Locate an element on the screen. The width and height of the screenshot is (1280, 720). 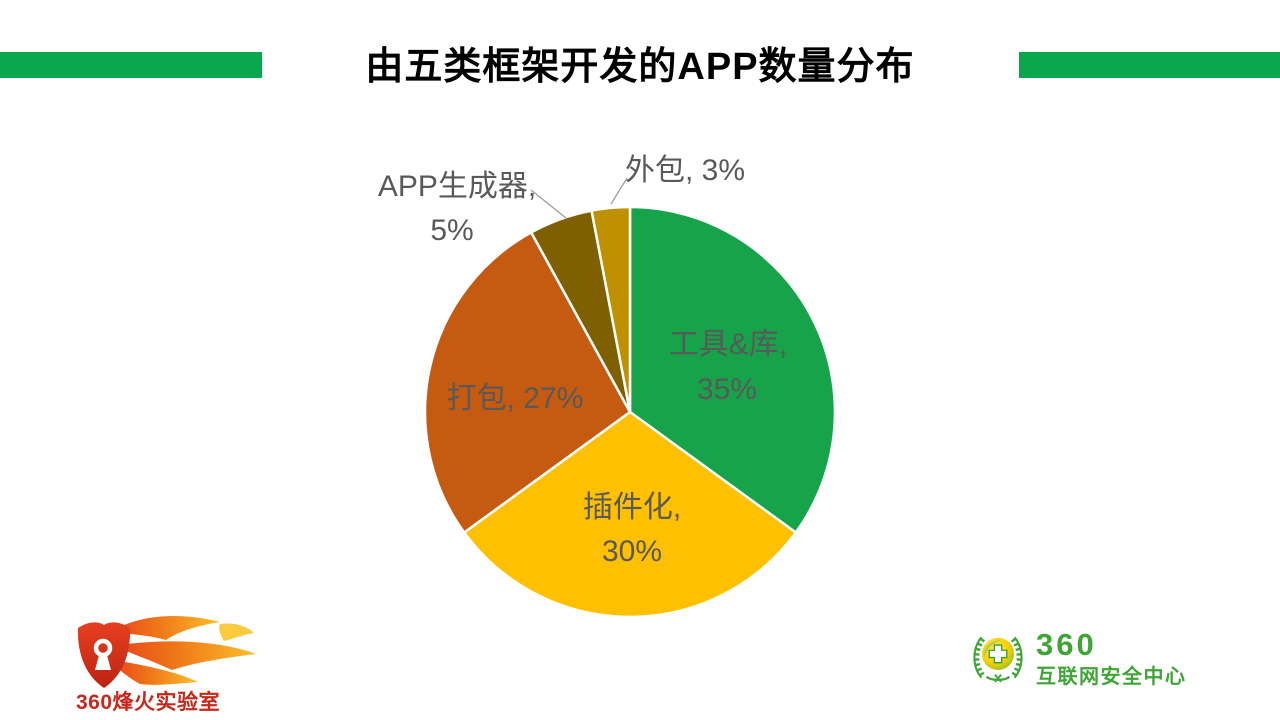
pie-label-tools-and-libs-line2: 35% is located at coordinates (727, 389).